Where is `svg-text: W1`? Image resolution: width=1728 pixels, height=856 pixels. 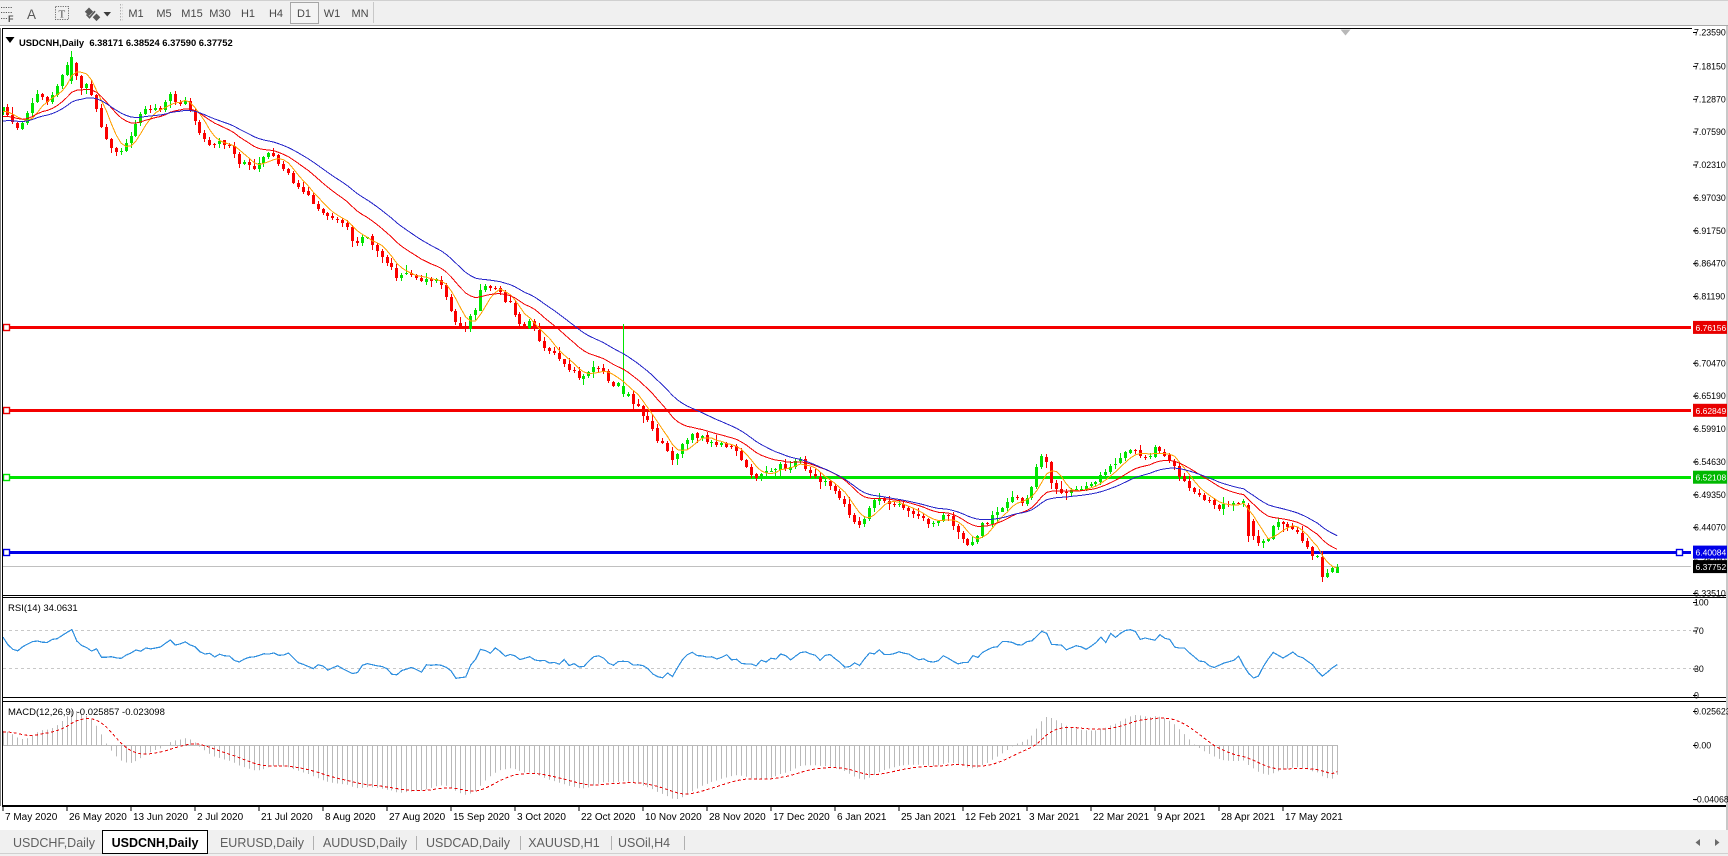
svg-text: W1 is located at coordinates (332, 14).